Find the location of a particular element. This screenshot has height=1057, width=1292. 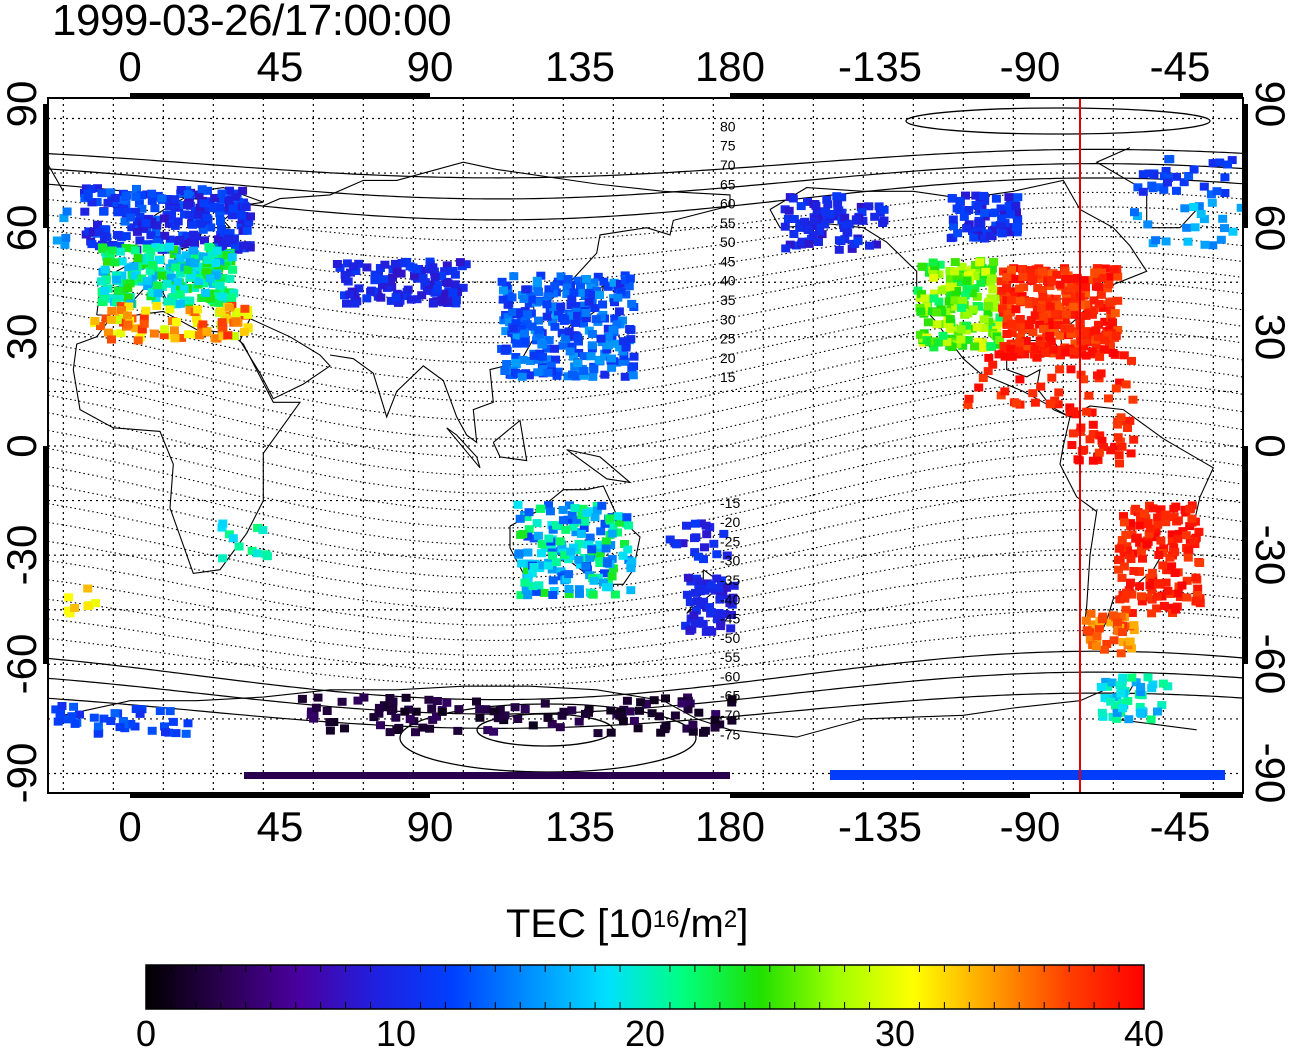

magnetic-latitude-label: -55 is located at coordinates (730, 657).